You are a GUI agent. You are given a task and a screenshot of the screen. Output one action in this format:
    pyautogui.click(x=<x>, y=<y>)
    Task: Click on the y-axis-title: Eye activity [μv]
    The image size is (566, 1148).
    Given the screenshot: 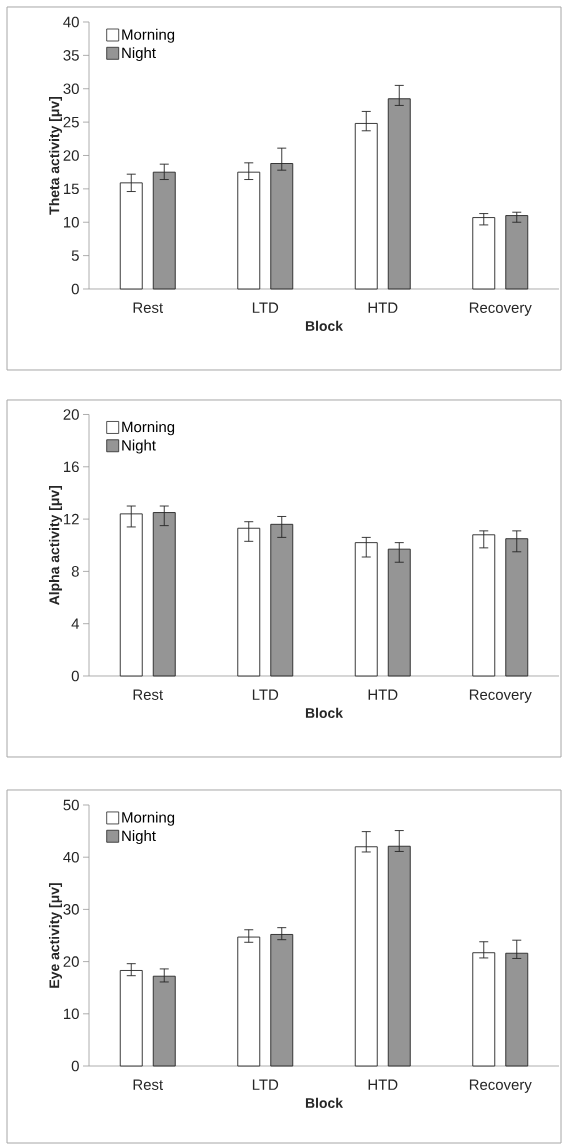 What is the action you would take?
    pyautogui.click(x=56, y=935)
    